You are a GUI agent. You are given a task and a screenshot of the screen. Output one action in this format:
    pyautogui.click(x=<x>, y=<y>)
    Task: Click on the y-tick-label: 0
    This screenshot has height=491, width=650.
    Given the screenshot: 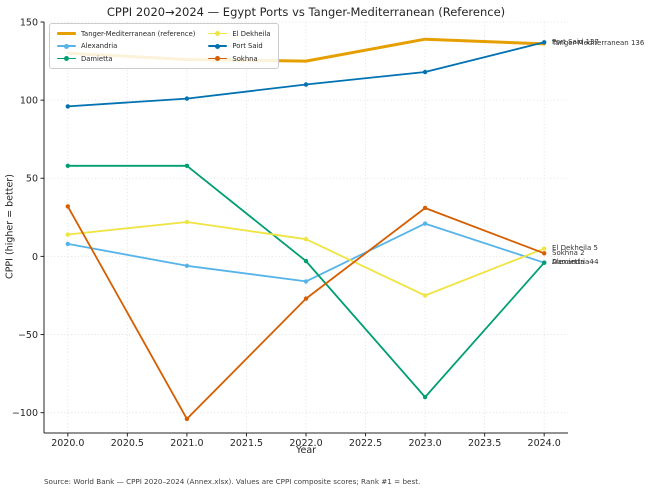 What is the action you would take?
    pyautogui.click(x=35, y=257)
    